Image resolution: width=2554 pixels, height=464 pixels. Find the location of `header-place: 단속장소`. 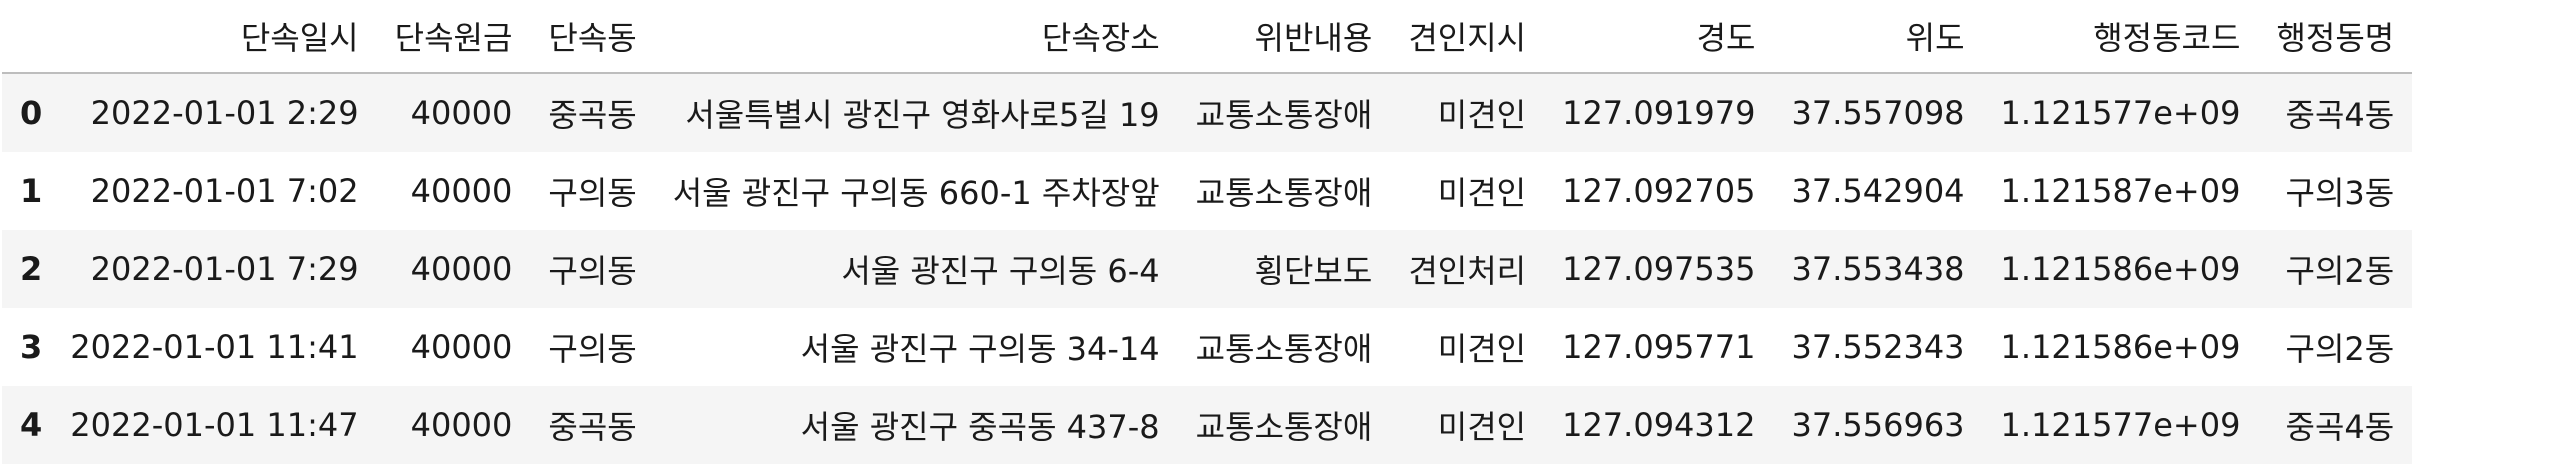

header-place: 단속장소 is located at coordinates (916, 37).